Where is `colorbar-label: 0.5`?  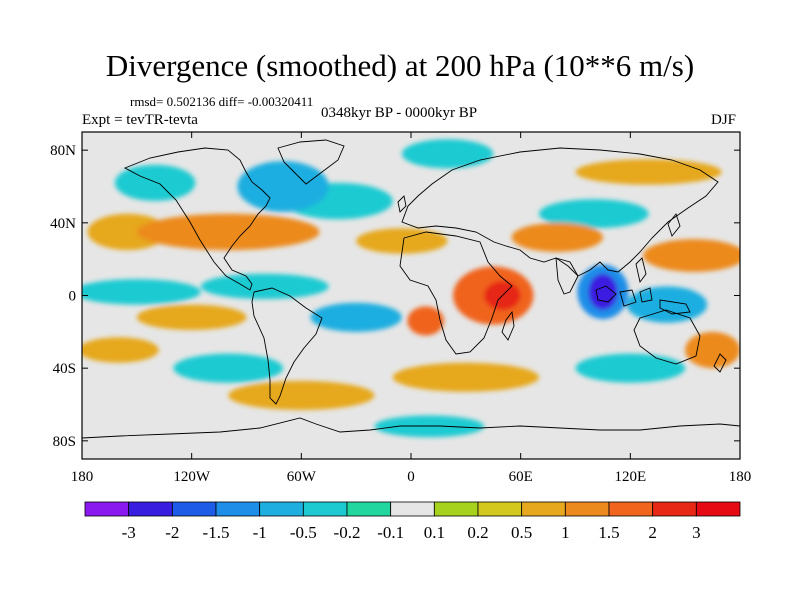
colorbar-label: 0.5 is located at coordinates (521, 532).